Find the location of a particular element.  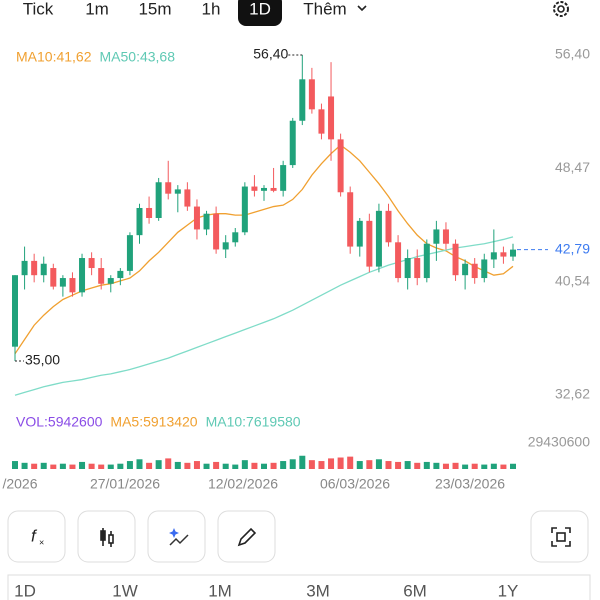

candle-icon is located at coordinates (107, 537).